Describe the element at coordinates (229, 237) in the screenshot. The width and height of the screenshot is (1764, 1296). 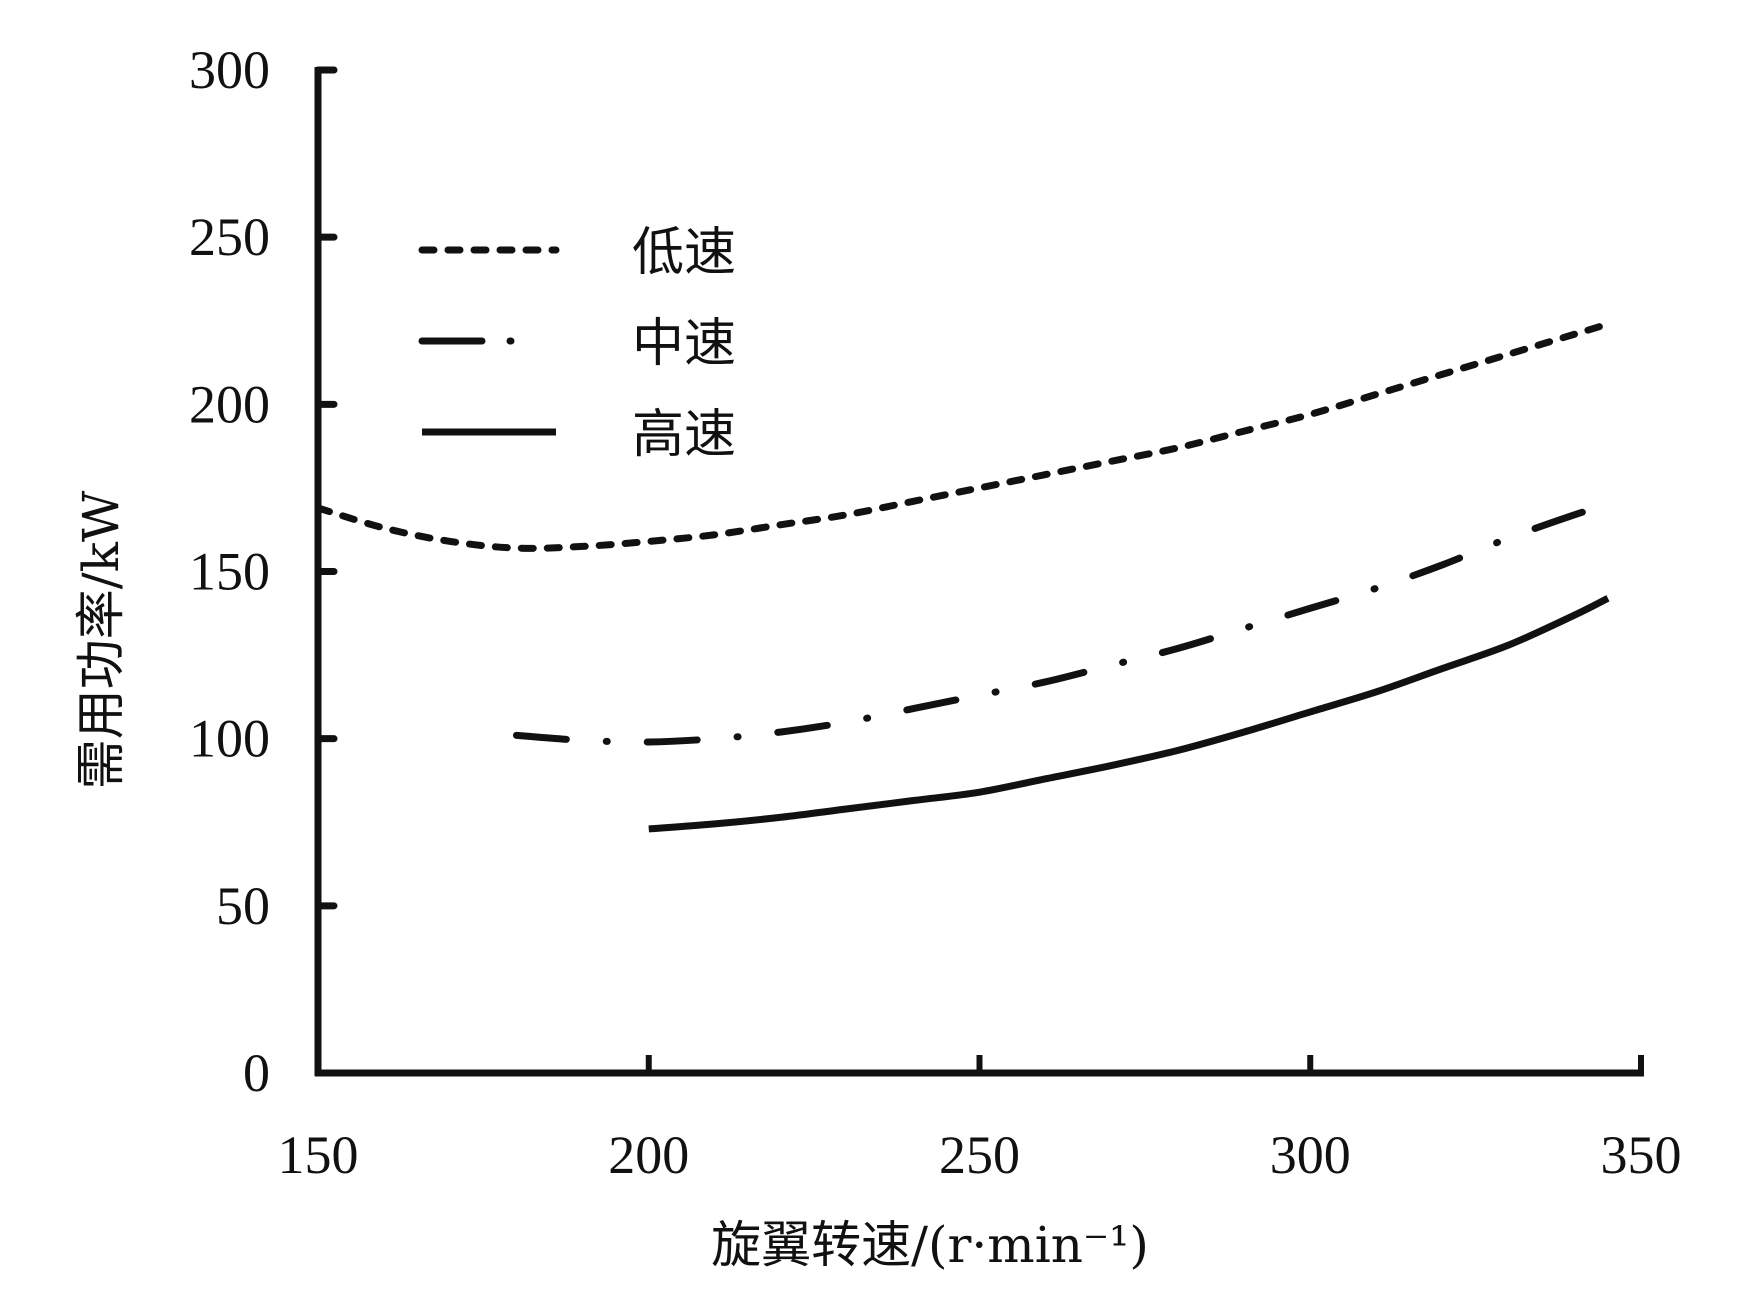
I see `y-tick-label: 250` at that location.